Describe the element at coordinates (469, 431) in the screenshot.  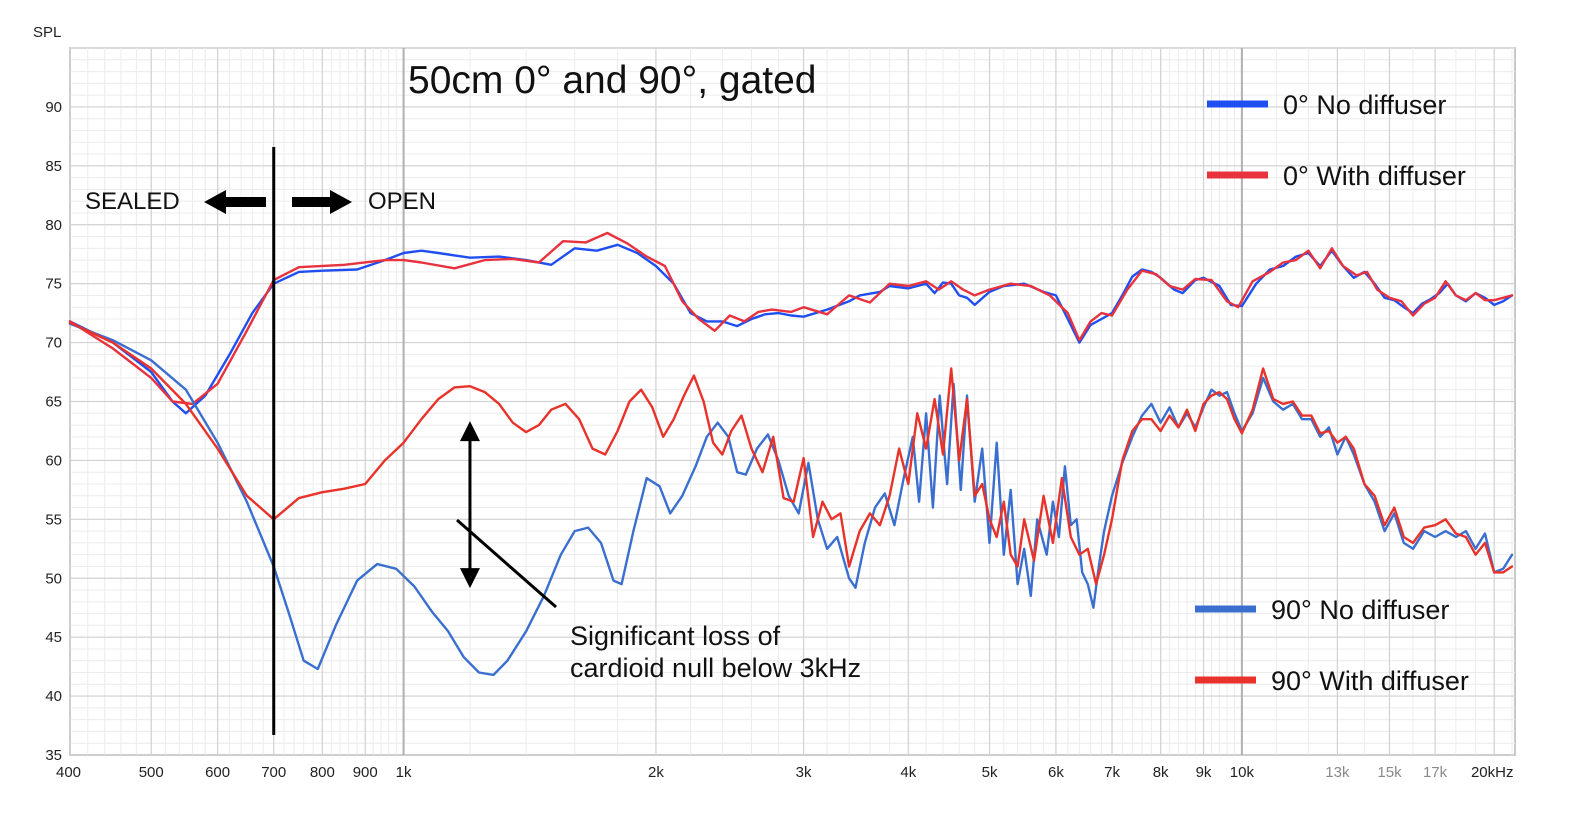
I see `double-arrow-up-icon` at that location.